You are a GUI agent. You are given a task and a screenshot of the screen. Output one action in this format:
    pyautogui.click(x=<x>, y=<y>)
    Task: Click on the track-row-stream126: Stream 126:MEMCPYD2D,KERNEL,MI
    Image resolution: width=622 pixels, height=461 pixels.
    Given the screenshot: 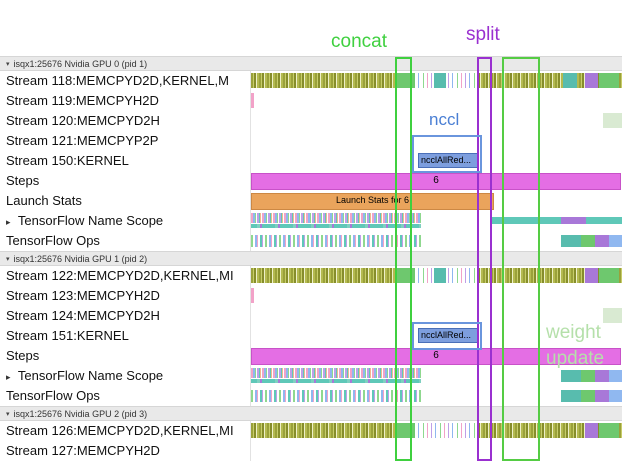 What is the action you would take?
    pyautogui.click(x=311, y=431)
    